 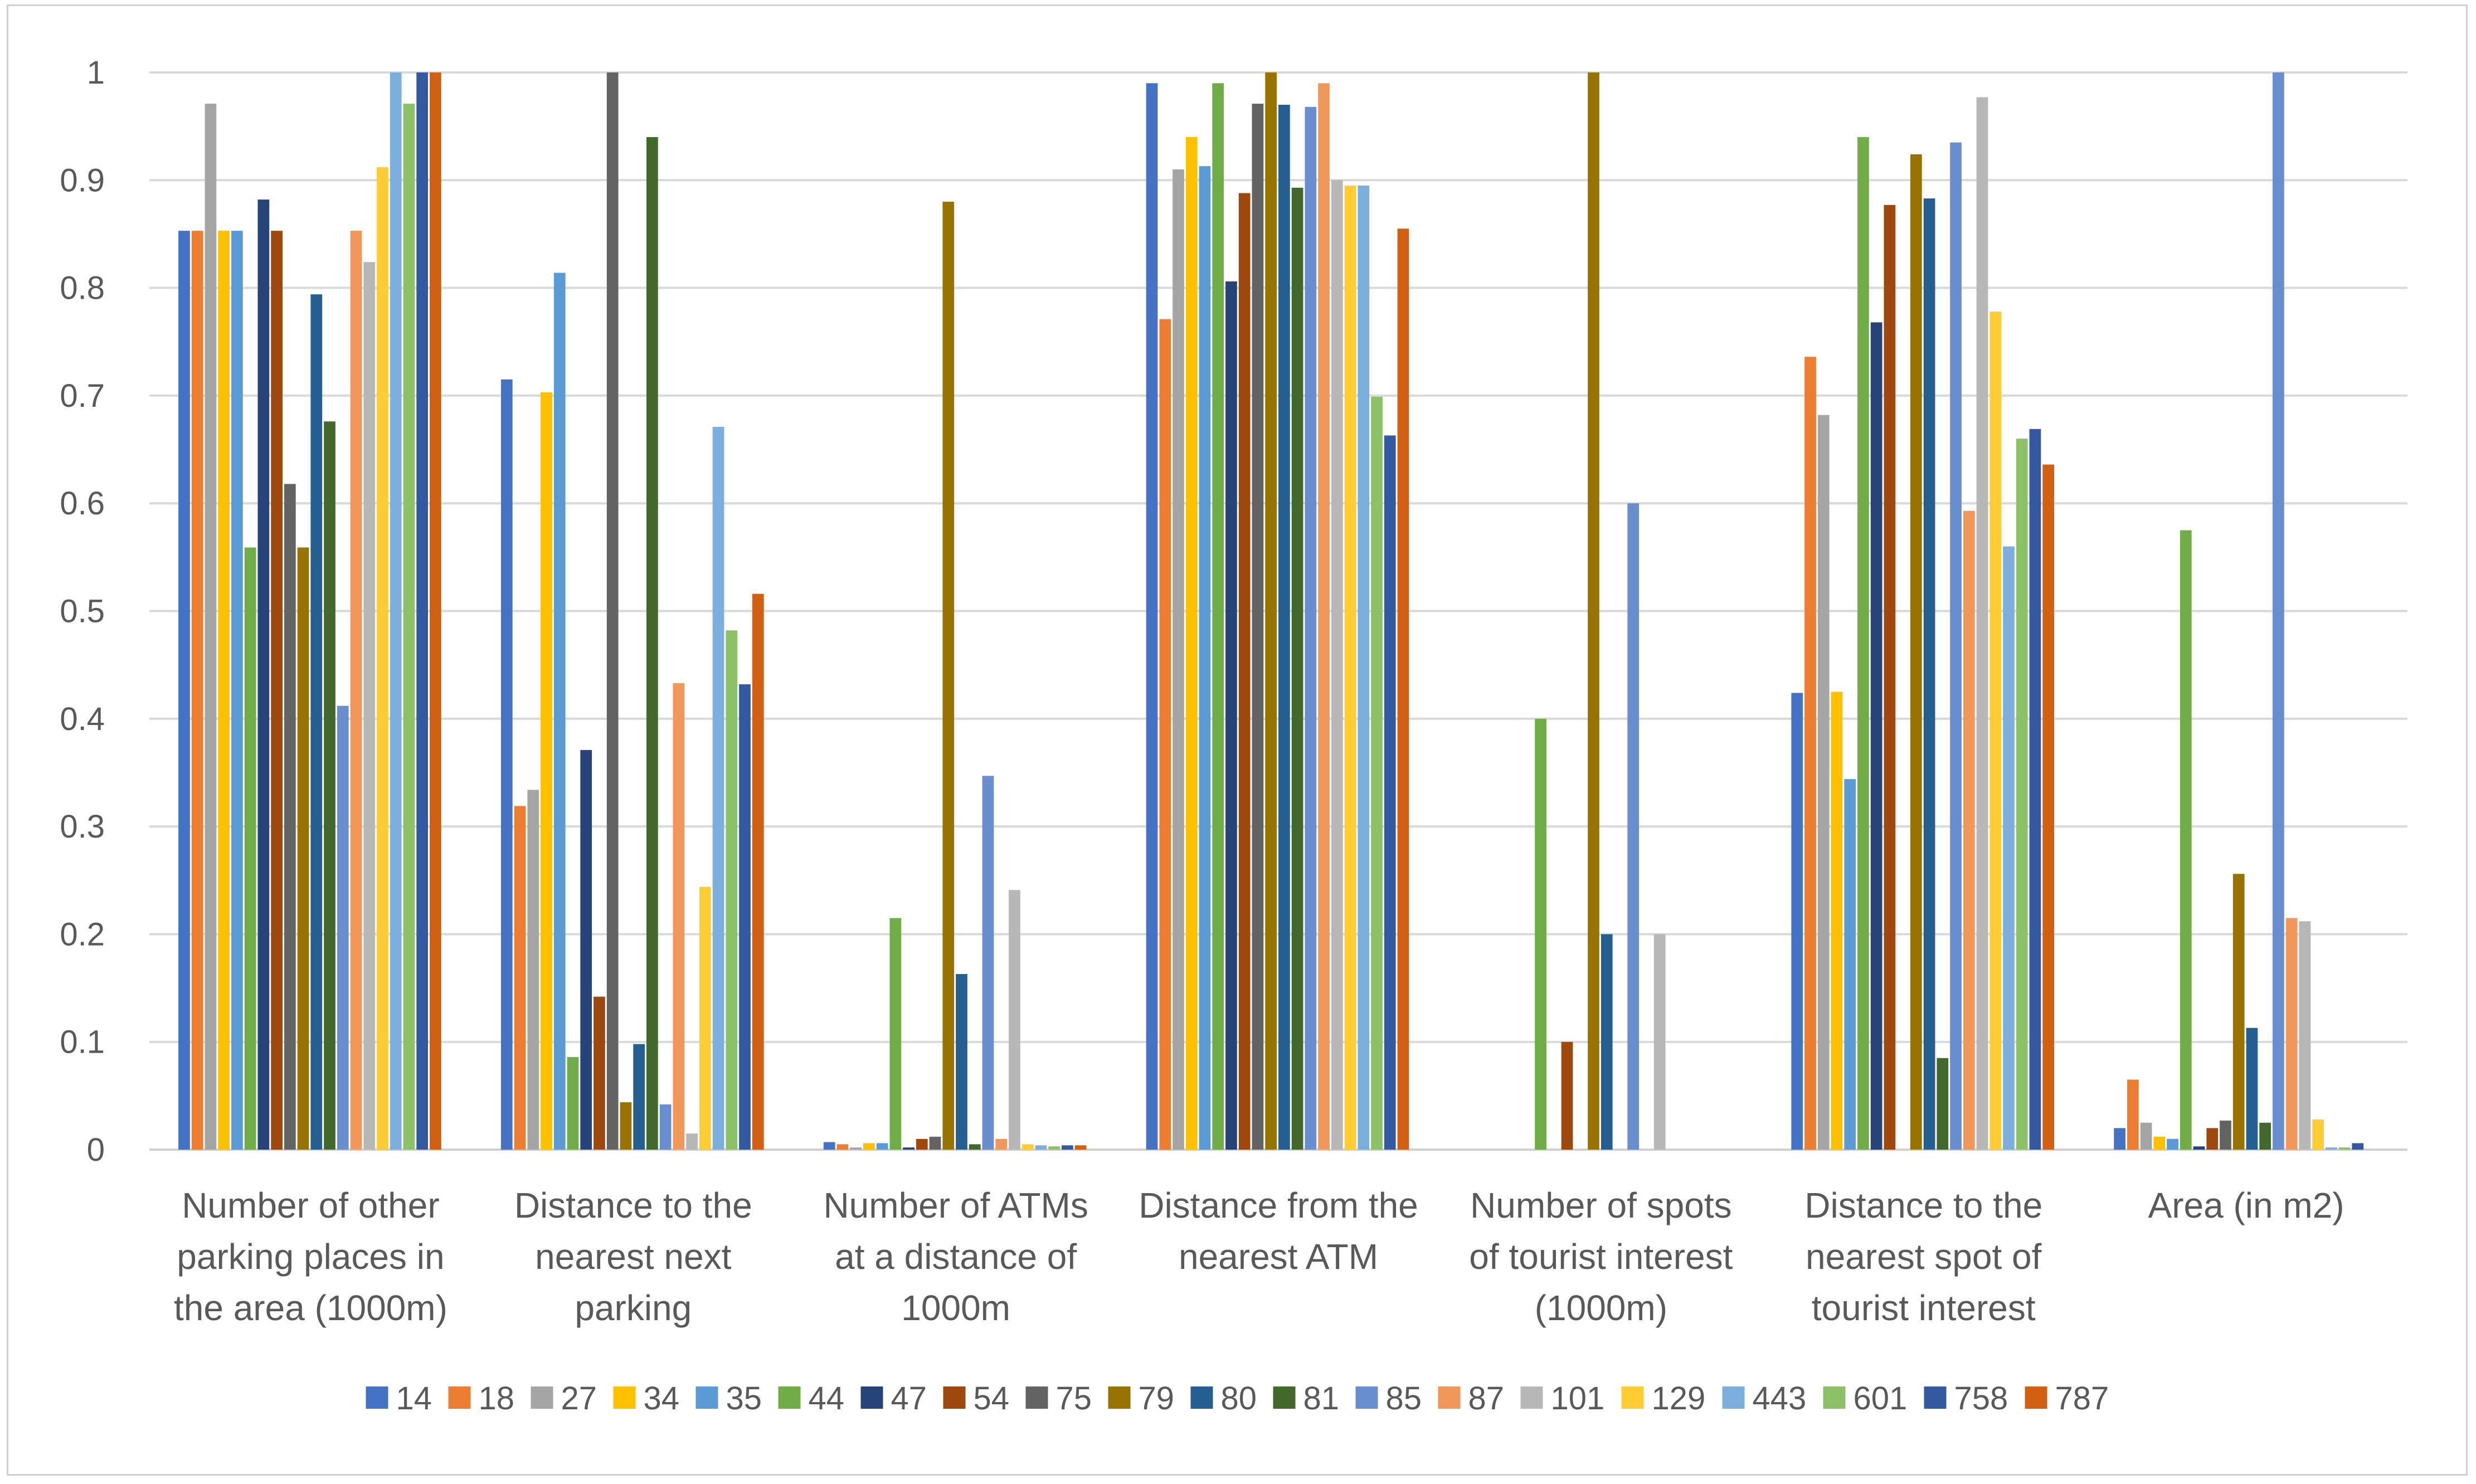 What do you see at coordinates (1279, 1231) in the screenshot?
I see `x-category-label: Distance from the nearest ATM` at bounding box center [1279, 1231].